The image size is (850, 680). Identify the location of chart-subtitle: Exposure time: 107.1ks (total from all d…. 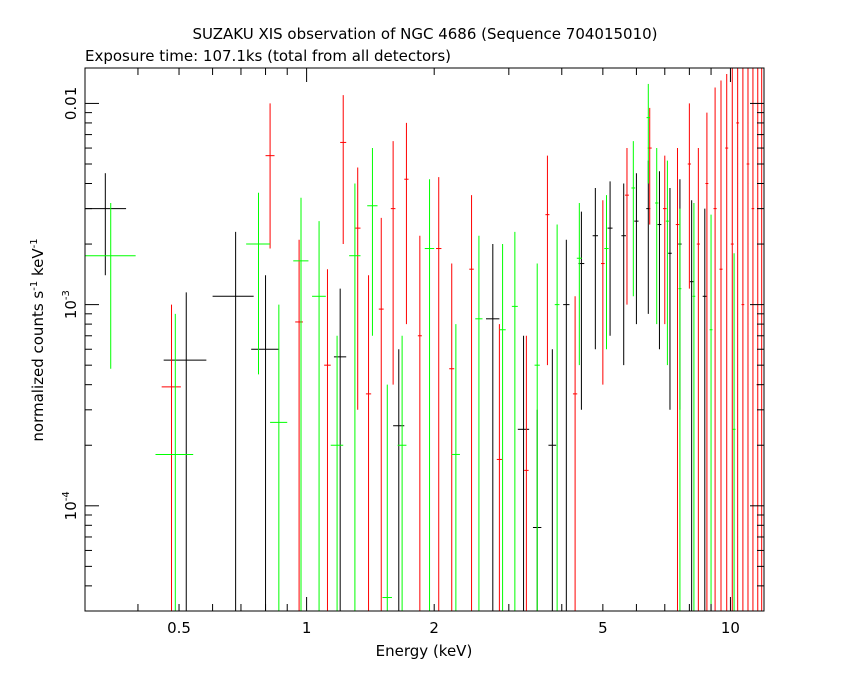
(268, 56).